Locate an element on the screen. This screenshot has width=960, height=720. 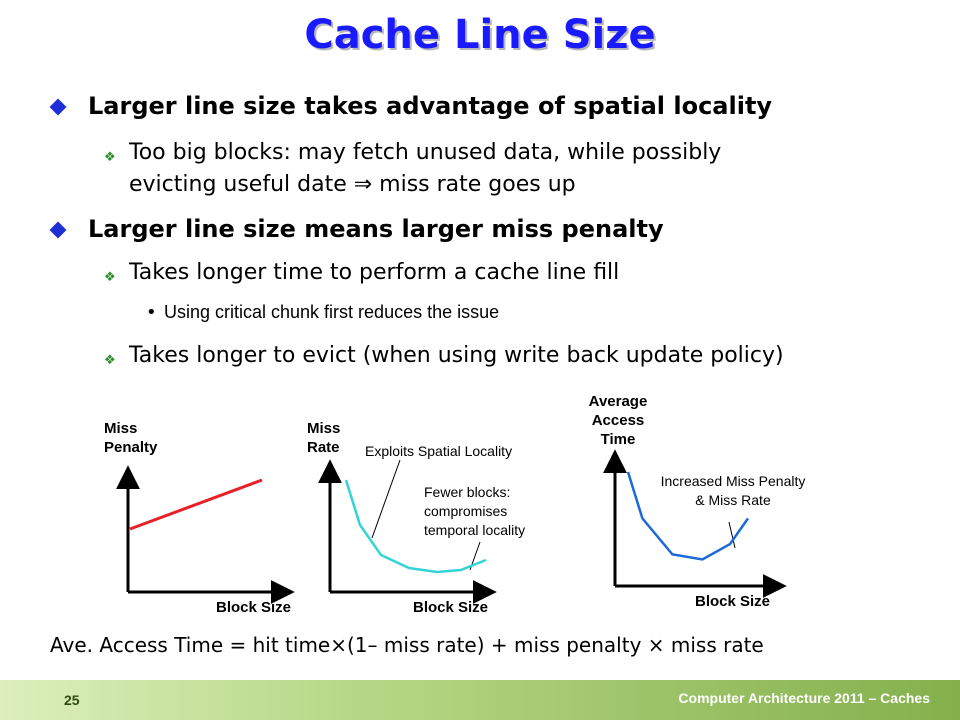
chart-miss-penalty: Miss Penalty Block Size is located at coordinates (199, 518).